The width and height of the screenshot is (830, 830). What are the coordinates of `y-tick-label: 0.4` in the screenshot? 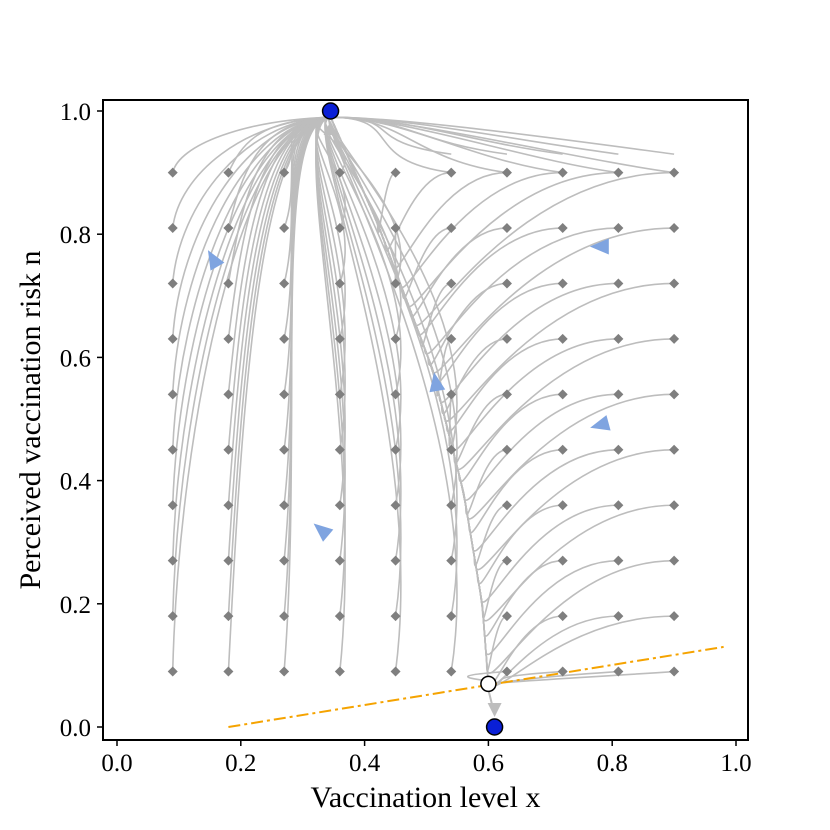 It's located at (76, 482).